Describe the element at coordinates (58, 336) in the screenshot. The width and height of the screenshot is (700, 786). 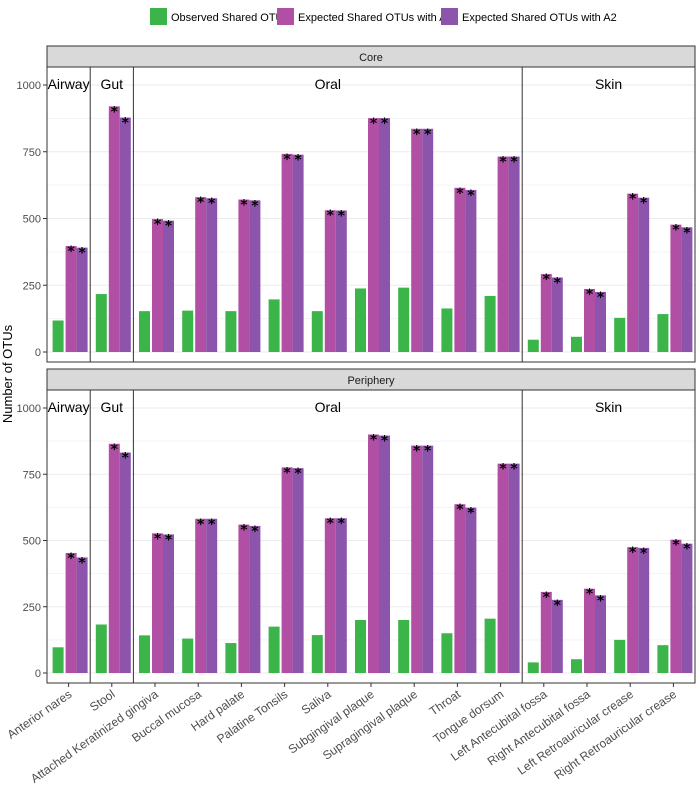
I see `bar-anterior-nares-observed` at that location.